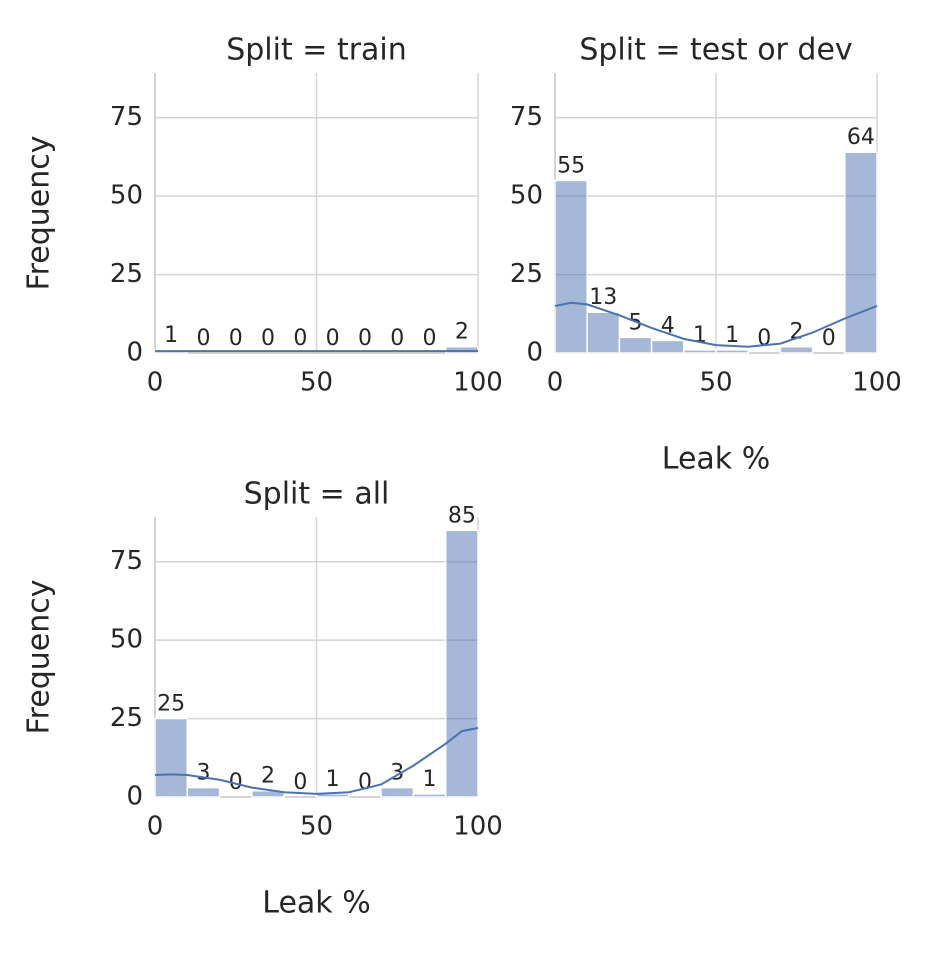  What do you see at coordinates (317, 494) in the screenshot?
I see `subplot-title: Split = all` at bounding box center [317, 494].